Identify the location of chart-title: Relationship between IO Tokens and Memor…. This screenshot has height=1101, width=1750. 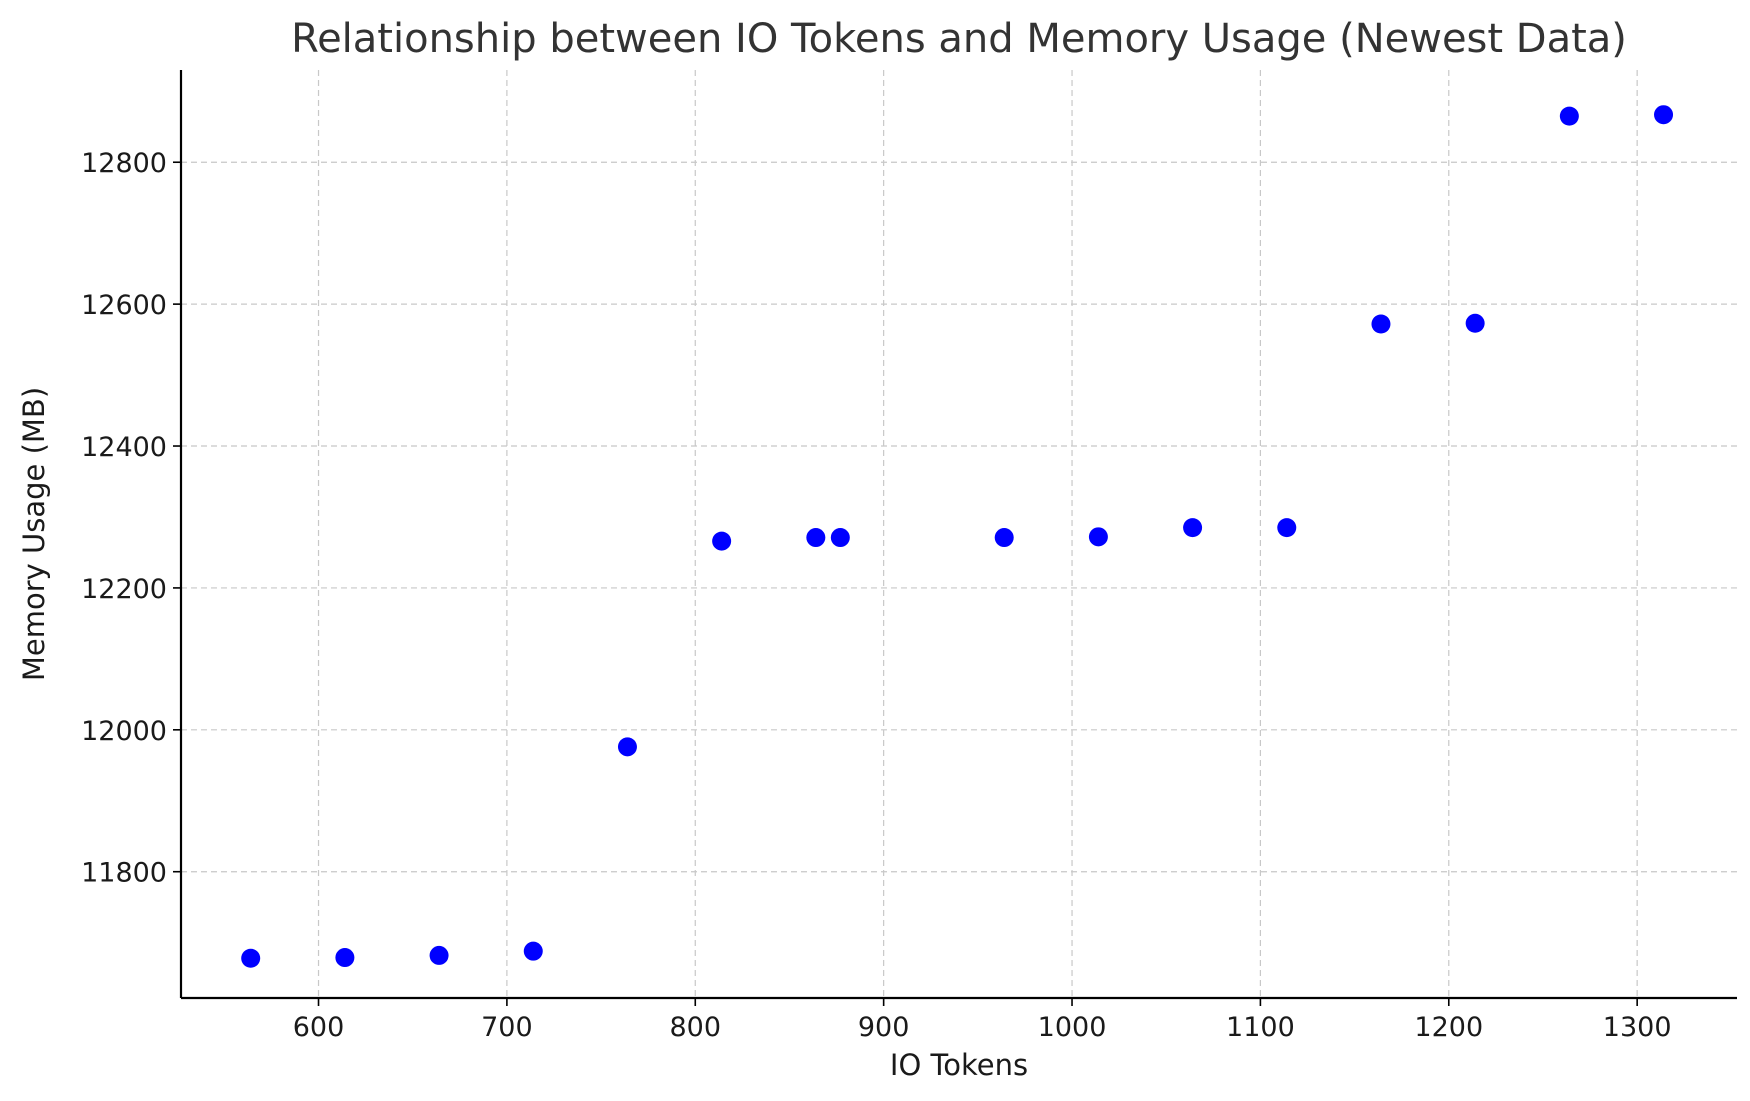
(959, 39).